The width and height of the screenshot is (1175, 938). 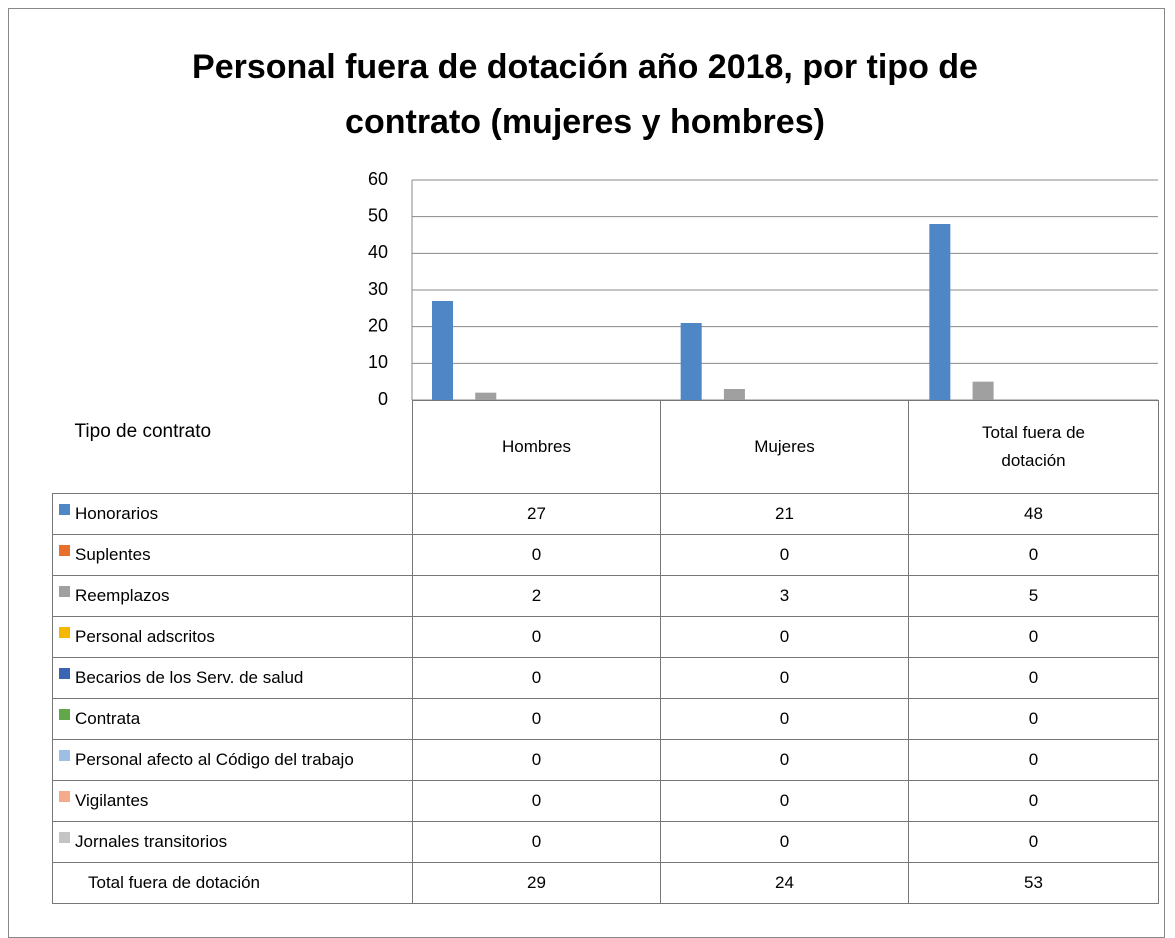 I want to click on row-label-cell: Honorarios, so click(x=232, y=513).